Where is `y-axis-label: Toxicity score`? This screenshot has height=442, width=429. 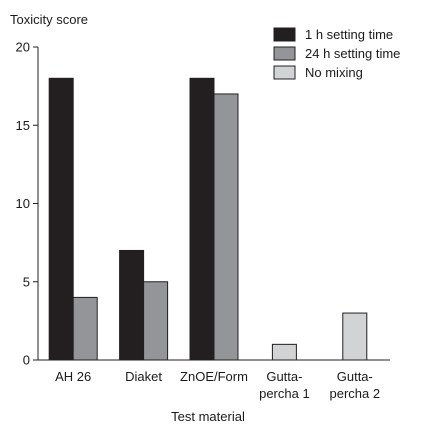
y-axis-label: Toxicity score is located at coordinates (49, 19).